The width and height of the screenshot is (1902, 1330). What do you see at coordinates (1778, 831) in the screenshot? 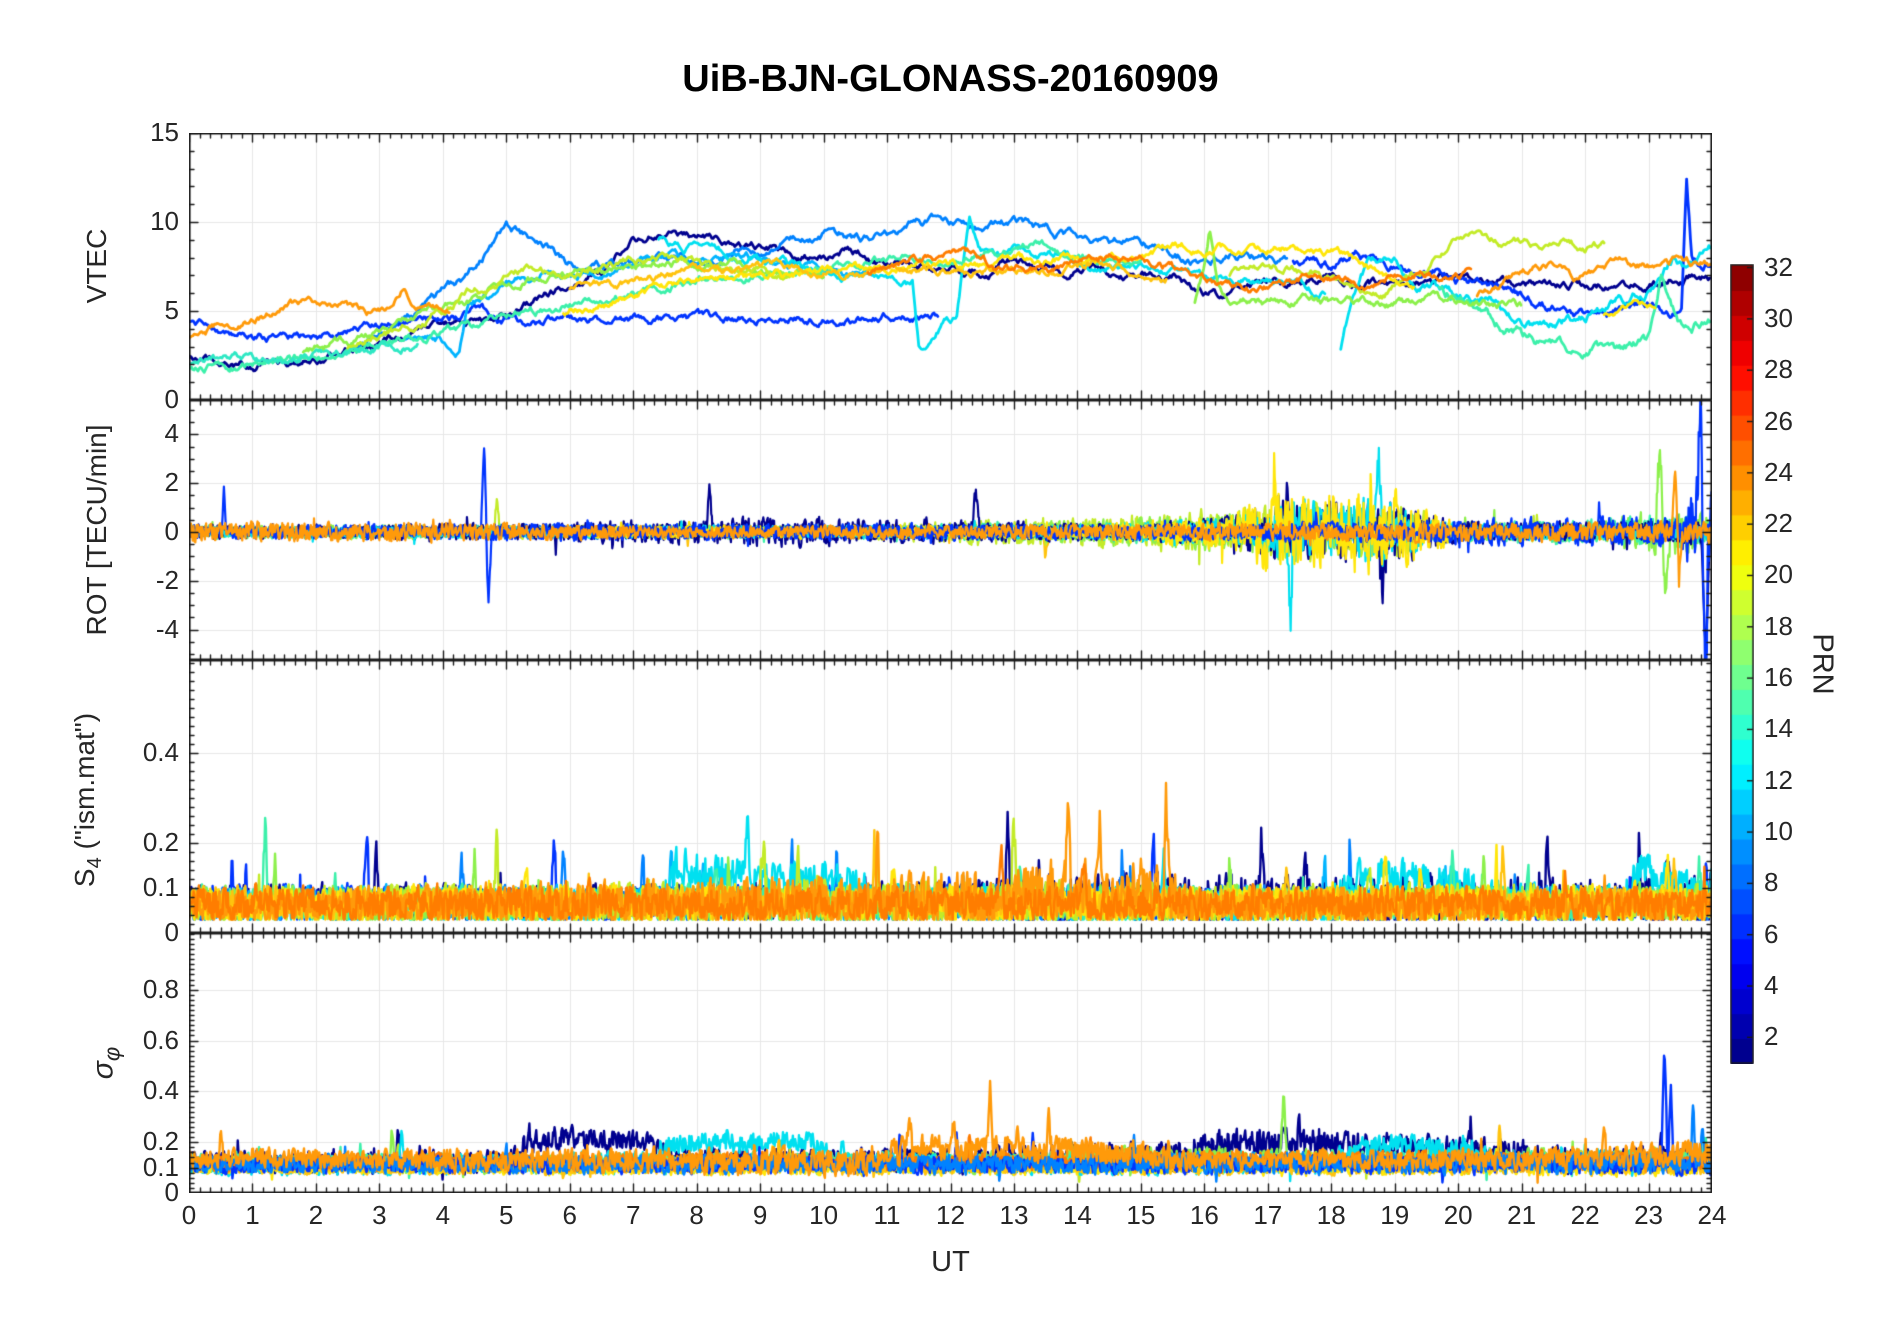
I see `colorbar-tick-label: 10` at bounding box center [1778, 831].